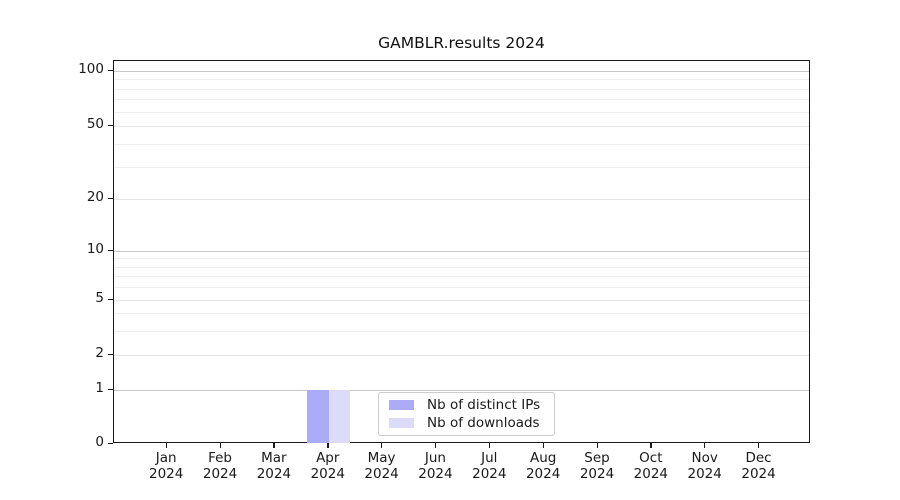  What do you see at coordinates (461, 43) in the screenshot?
I see `chart-title: GAMBLR.results 2024` at bounding box center [461, 43].